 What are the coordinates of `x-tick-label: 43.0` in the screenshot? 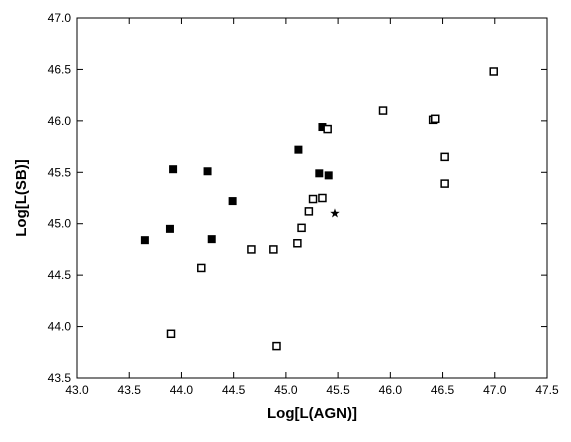 It's located at (77, 390).